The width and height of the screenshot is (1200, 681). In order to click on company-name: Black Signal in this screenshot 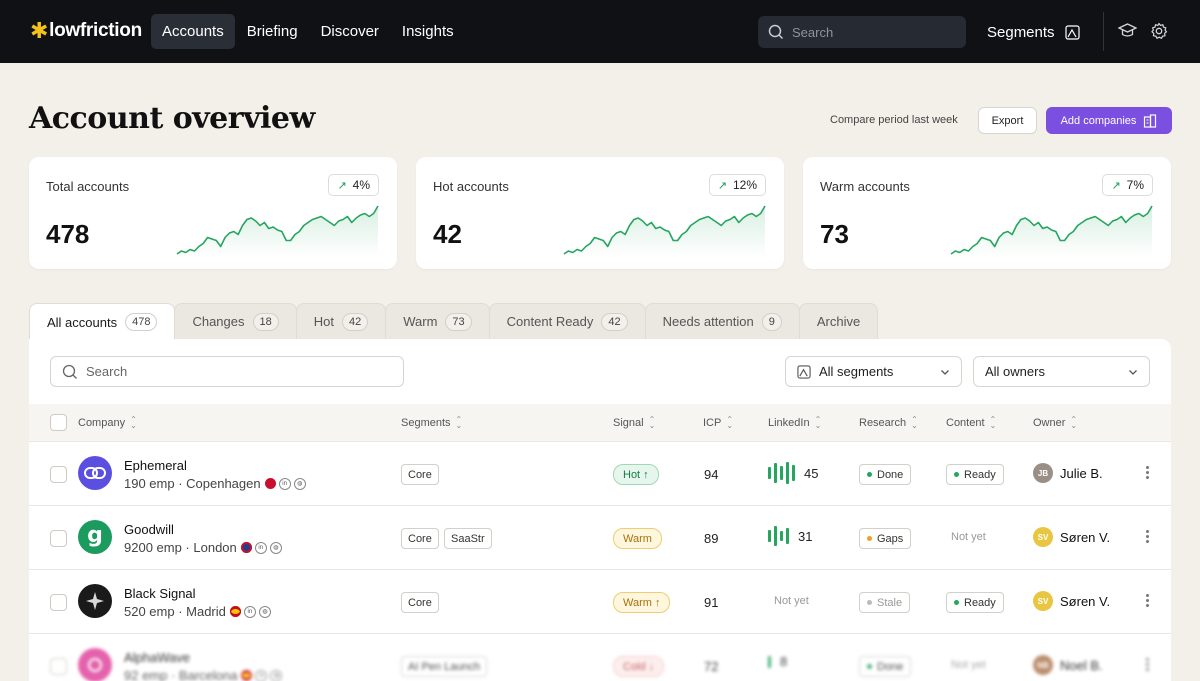, I will do `click(160, 593)`.